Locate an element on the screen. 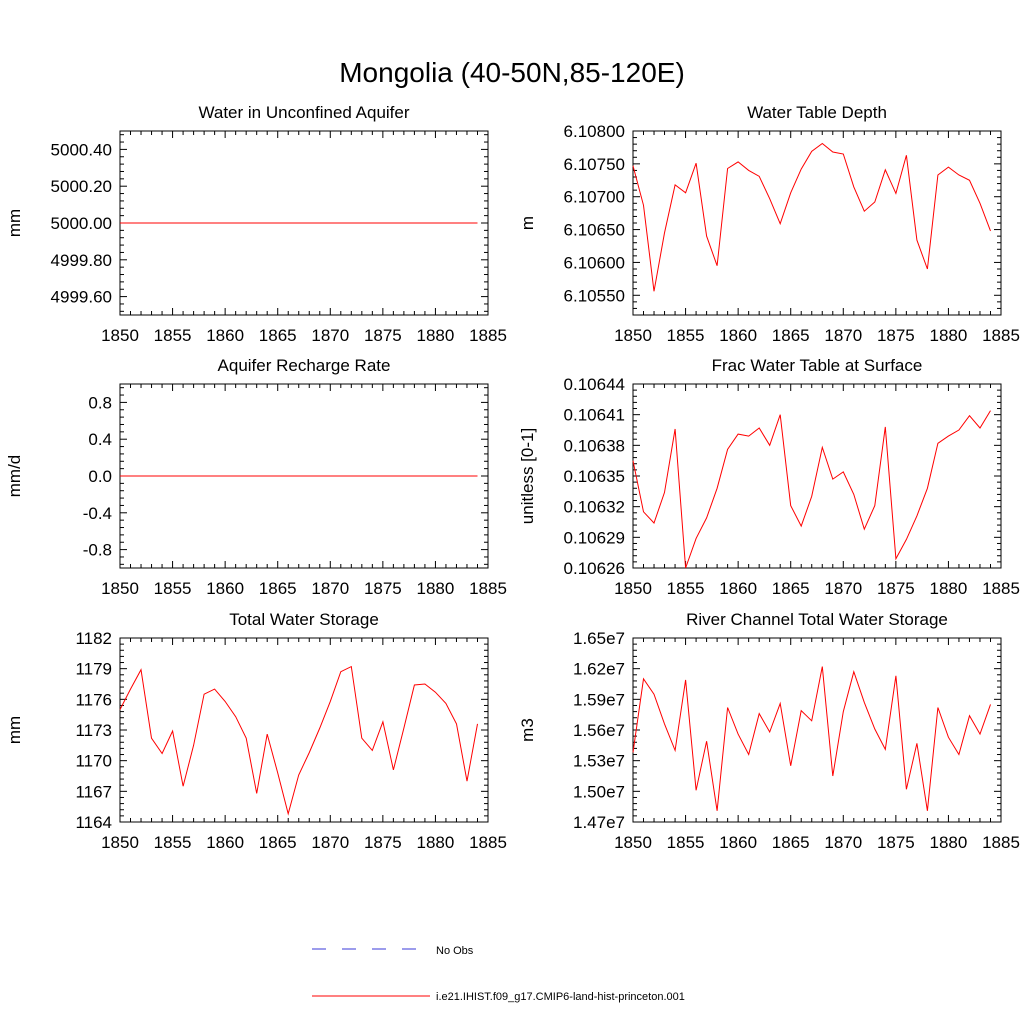  y-axis-label: mm is located at coordinates (14, 730).